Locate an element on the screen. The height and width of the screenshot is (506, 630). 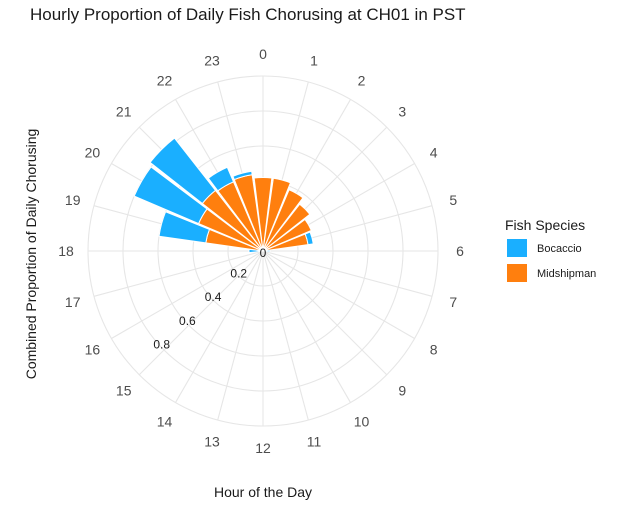
radial-labels: 0 0.2 0.4 0.6 0.8 is located at coordinates (209, 299).